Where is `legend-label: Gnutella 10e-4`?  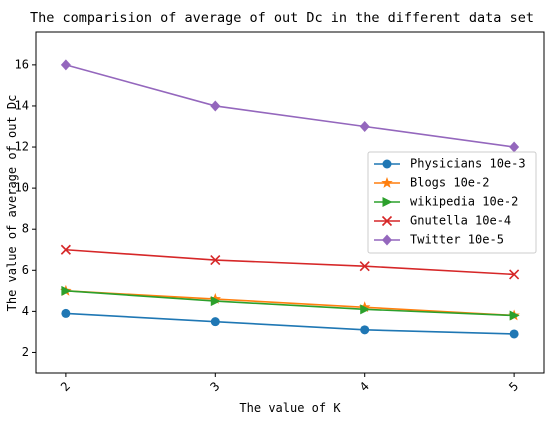
legend-label: Gnutella 10e-4 is located at coordinates (460, 221).